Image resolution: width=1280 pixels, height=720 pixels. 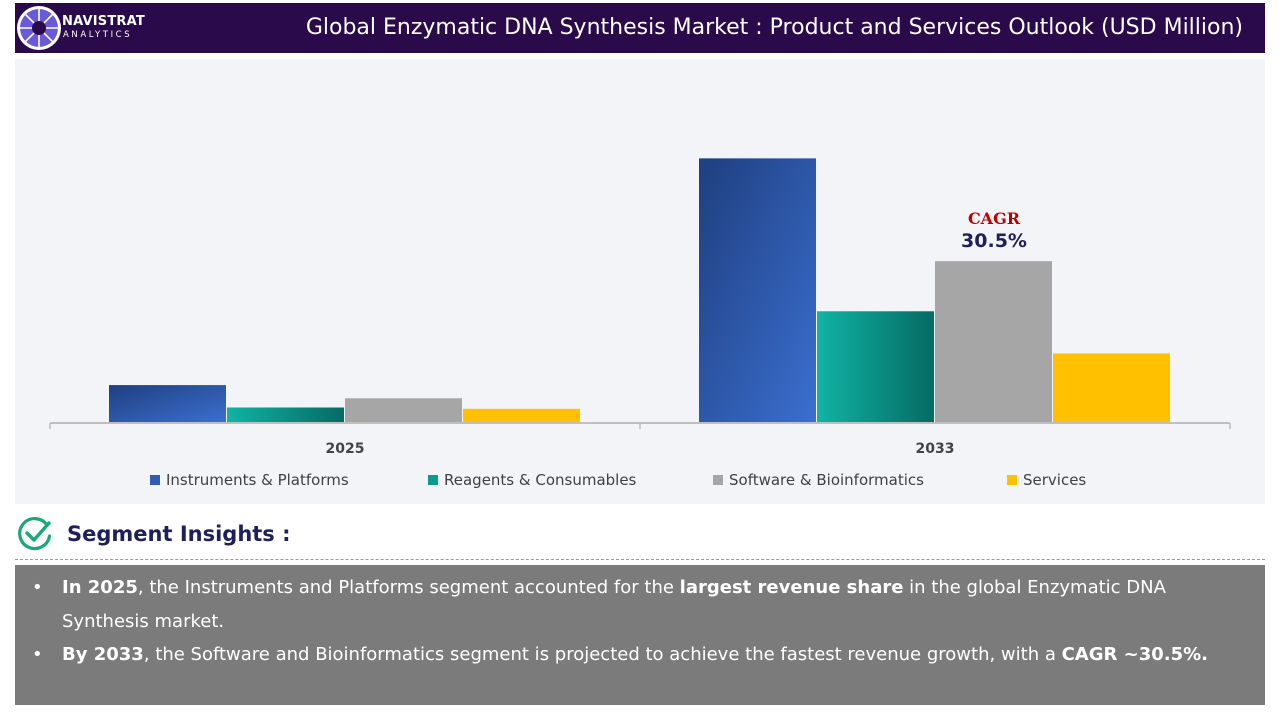 I want to click on check-circle-icon, so click(x=35, y=534).